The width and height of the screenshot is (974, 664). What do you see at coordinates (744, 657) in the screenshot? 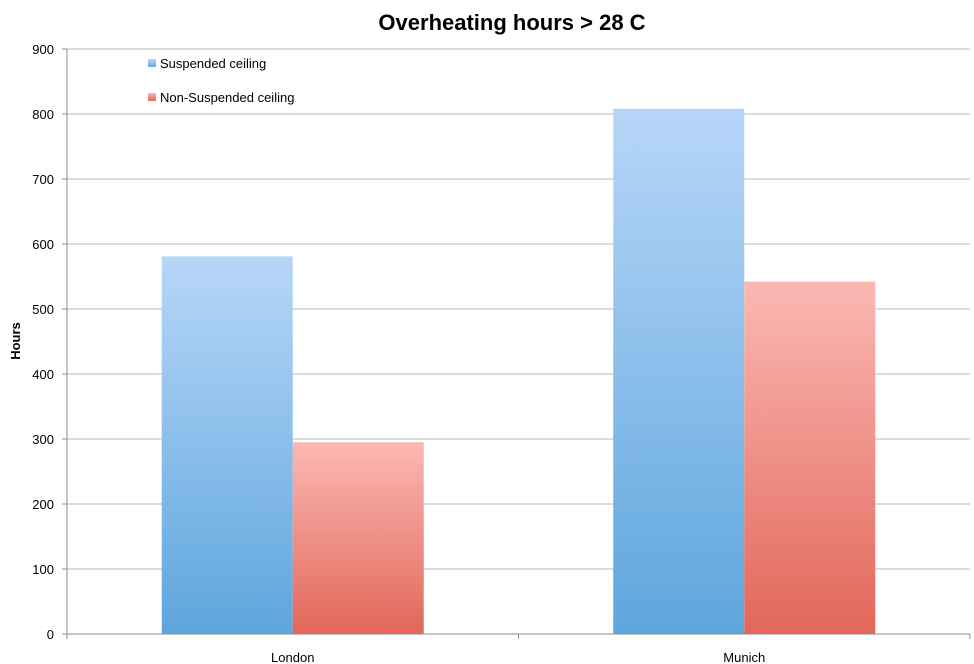
I see `x-tick-label: Munich` at bounding box center [744, 657].